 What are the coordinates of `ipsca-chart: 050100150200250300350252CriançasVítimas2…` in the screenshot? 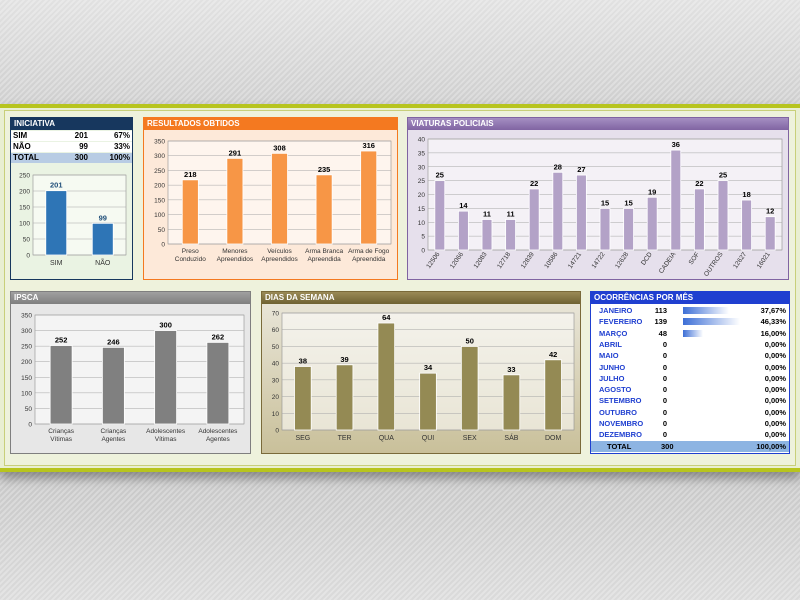 It's located at (133, 378).